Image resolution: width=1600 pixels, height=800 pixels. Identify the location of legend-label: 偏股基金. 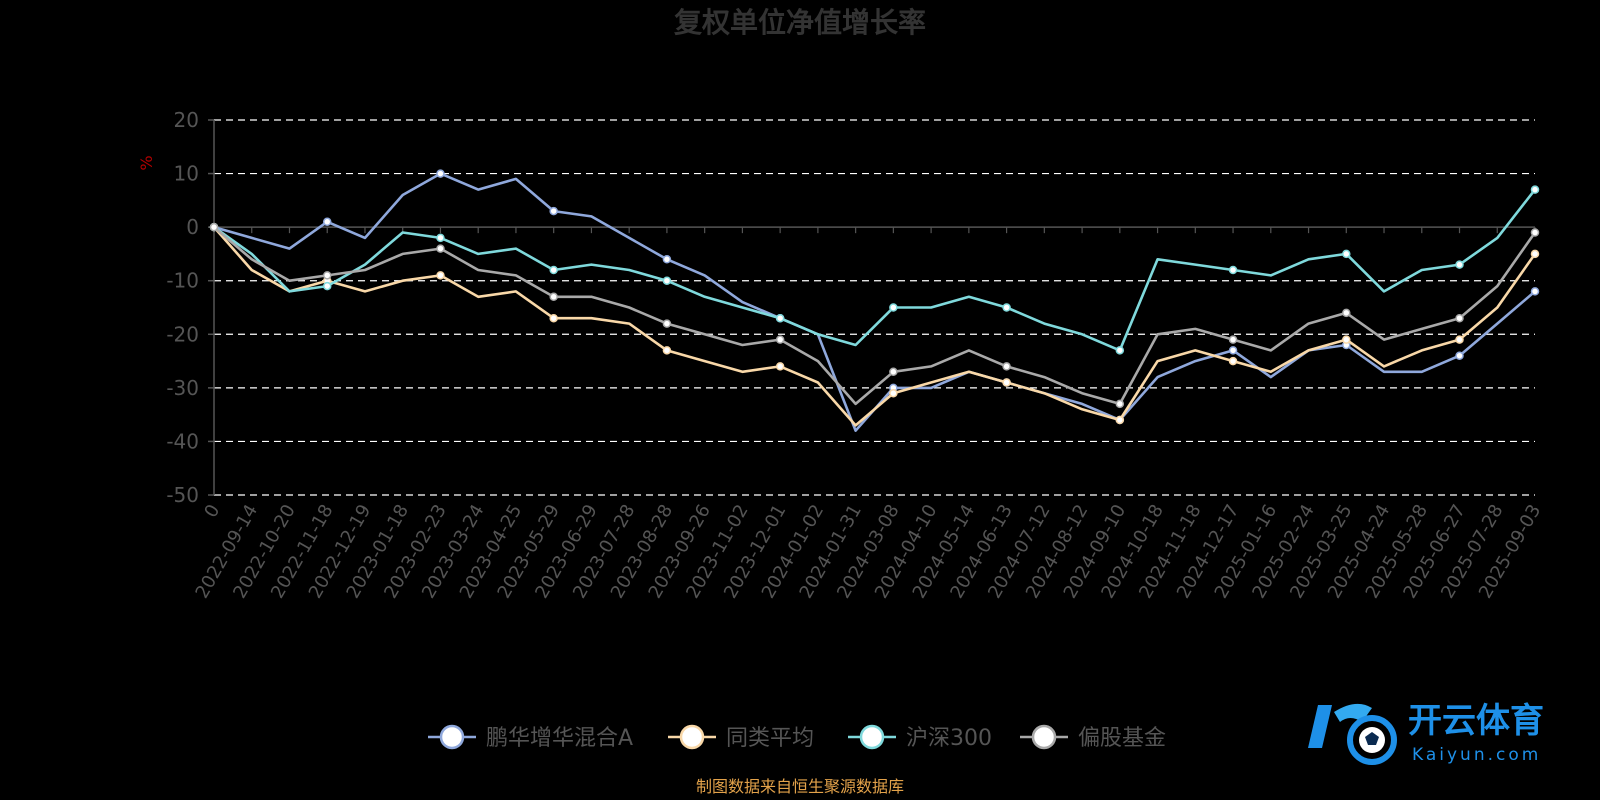
(1122, 738).